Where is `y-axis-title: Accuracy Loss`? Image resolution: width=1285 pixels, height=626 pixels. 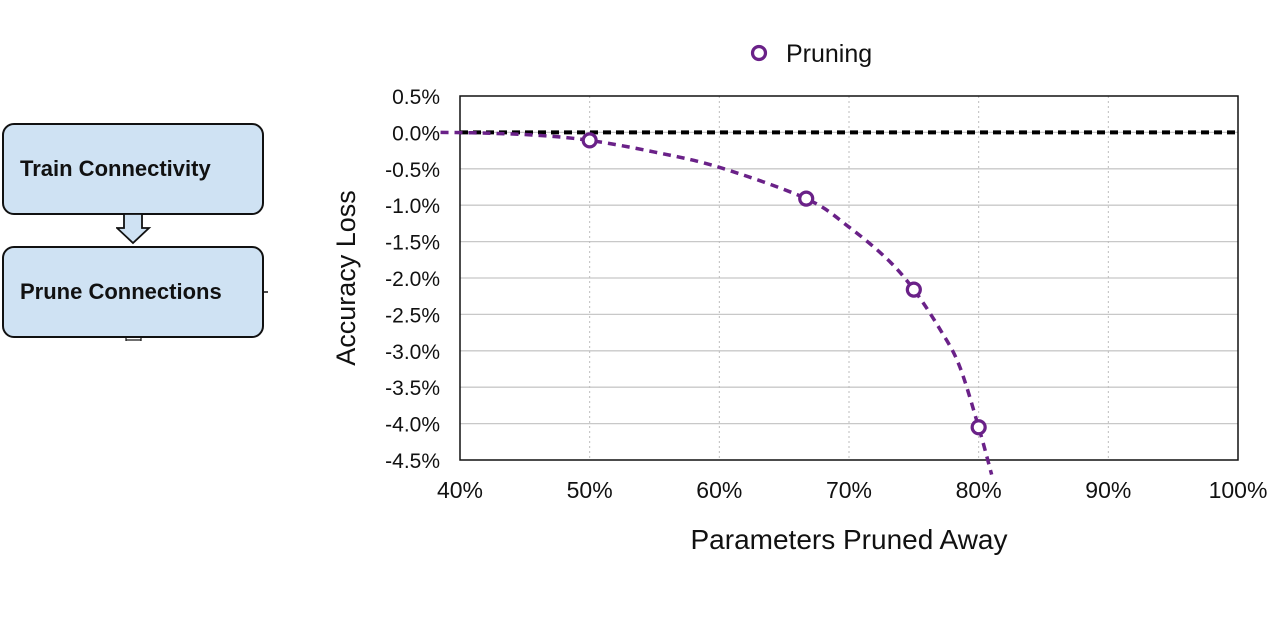
y-axis-title: Accuracy Loss is located at coordinates (346, 278).